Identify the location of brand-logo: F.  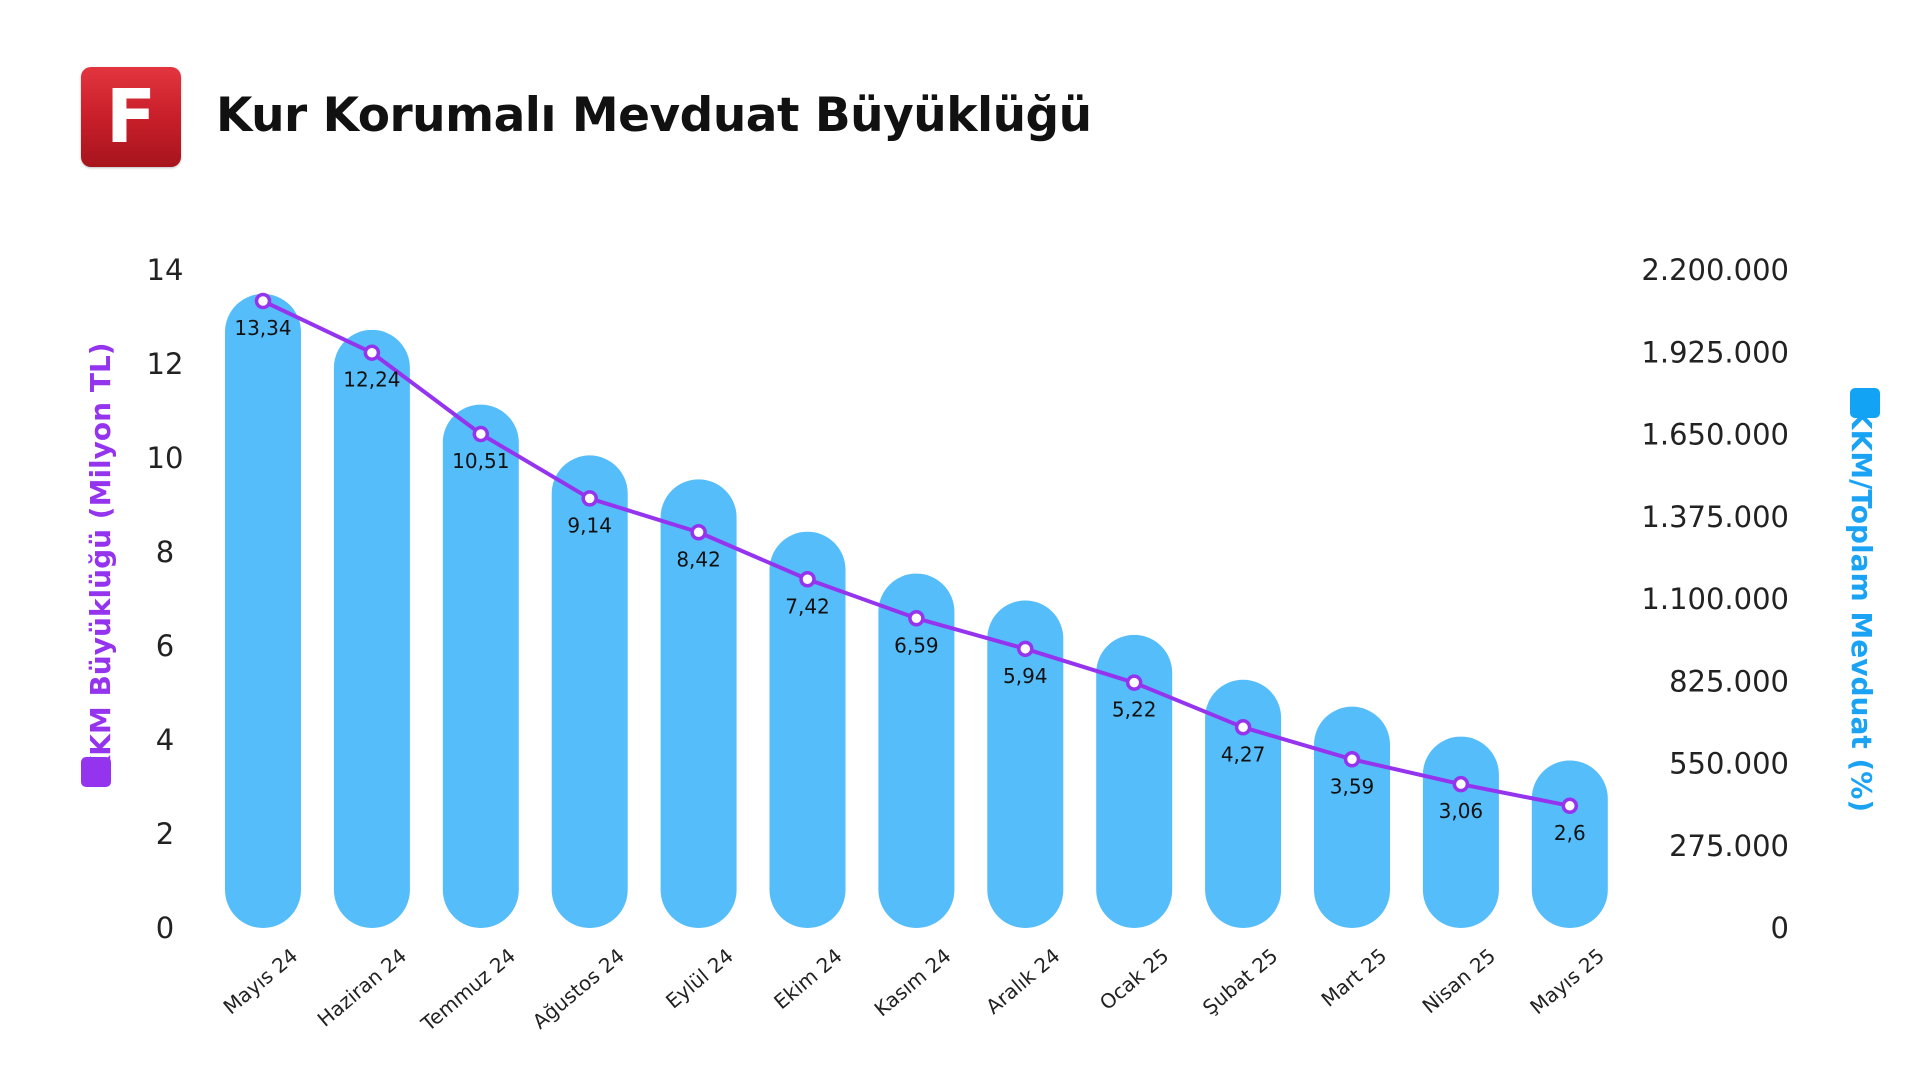
(131, 117).